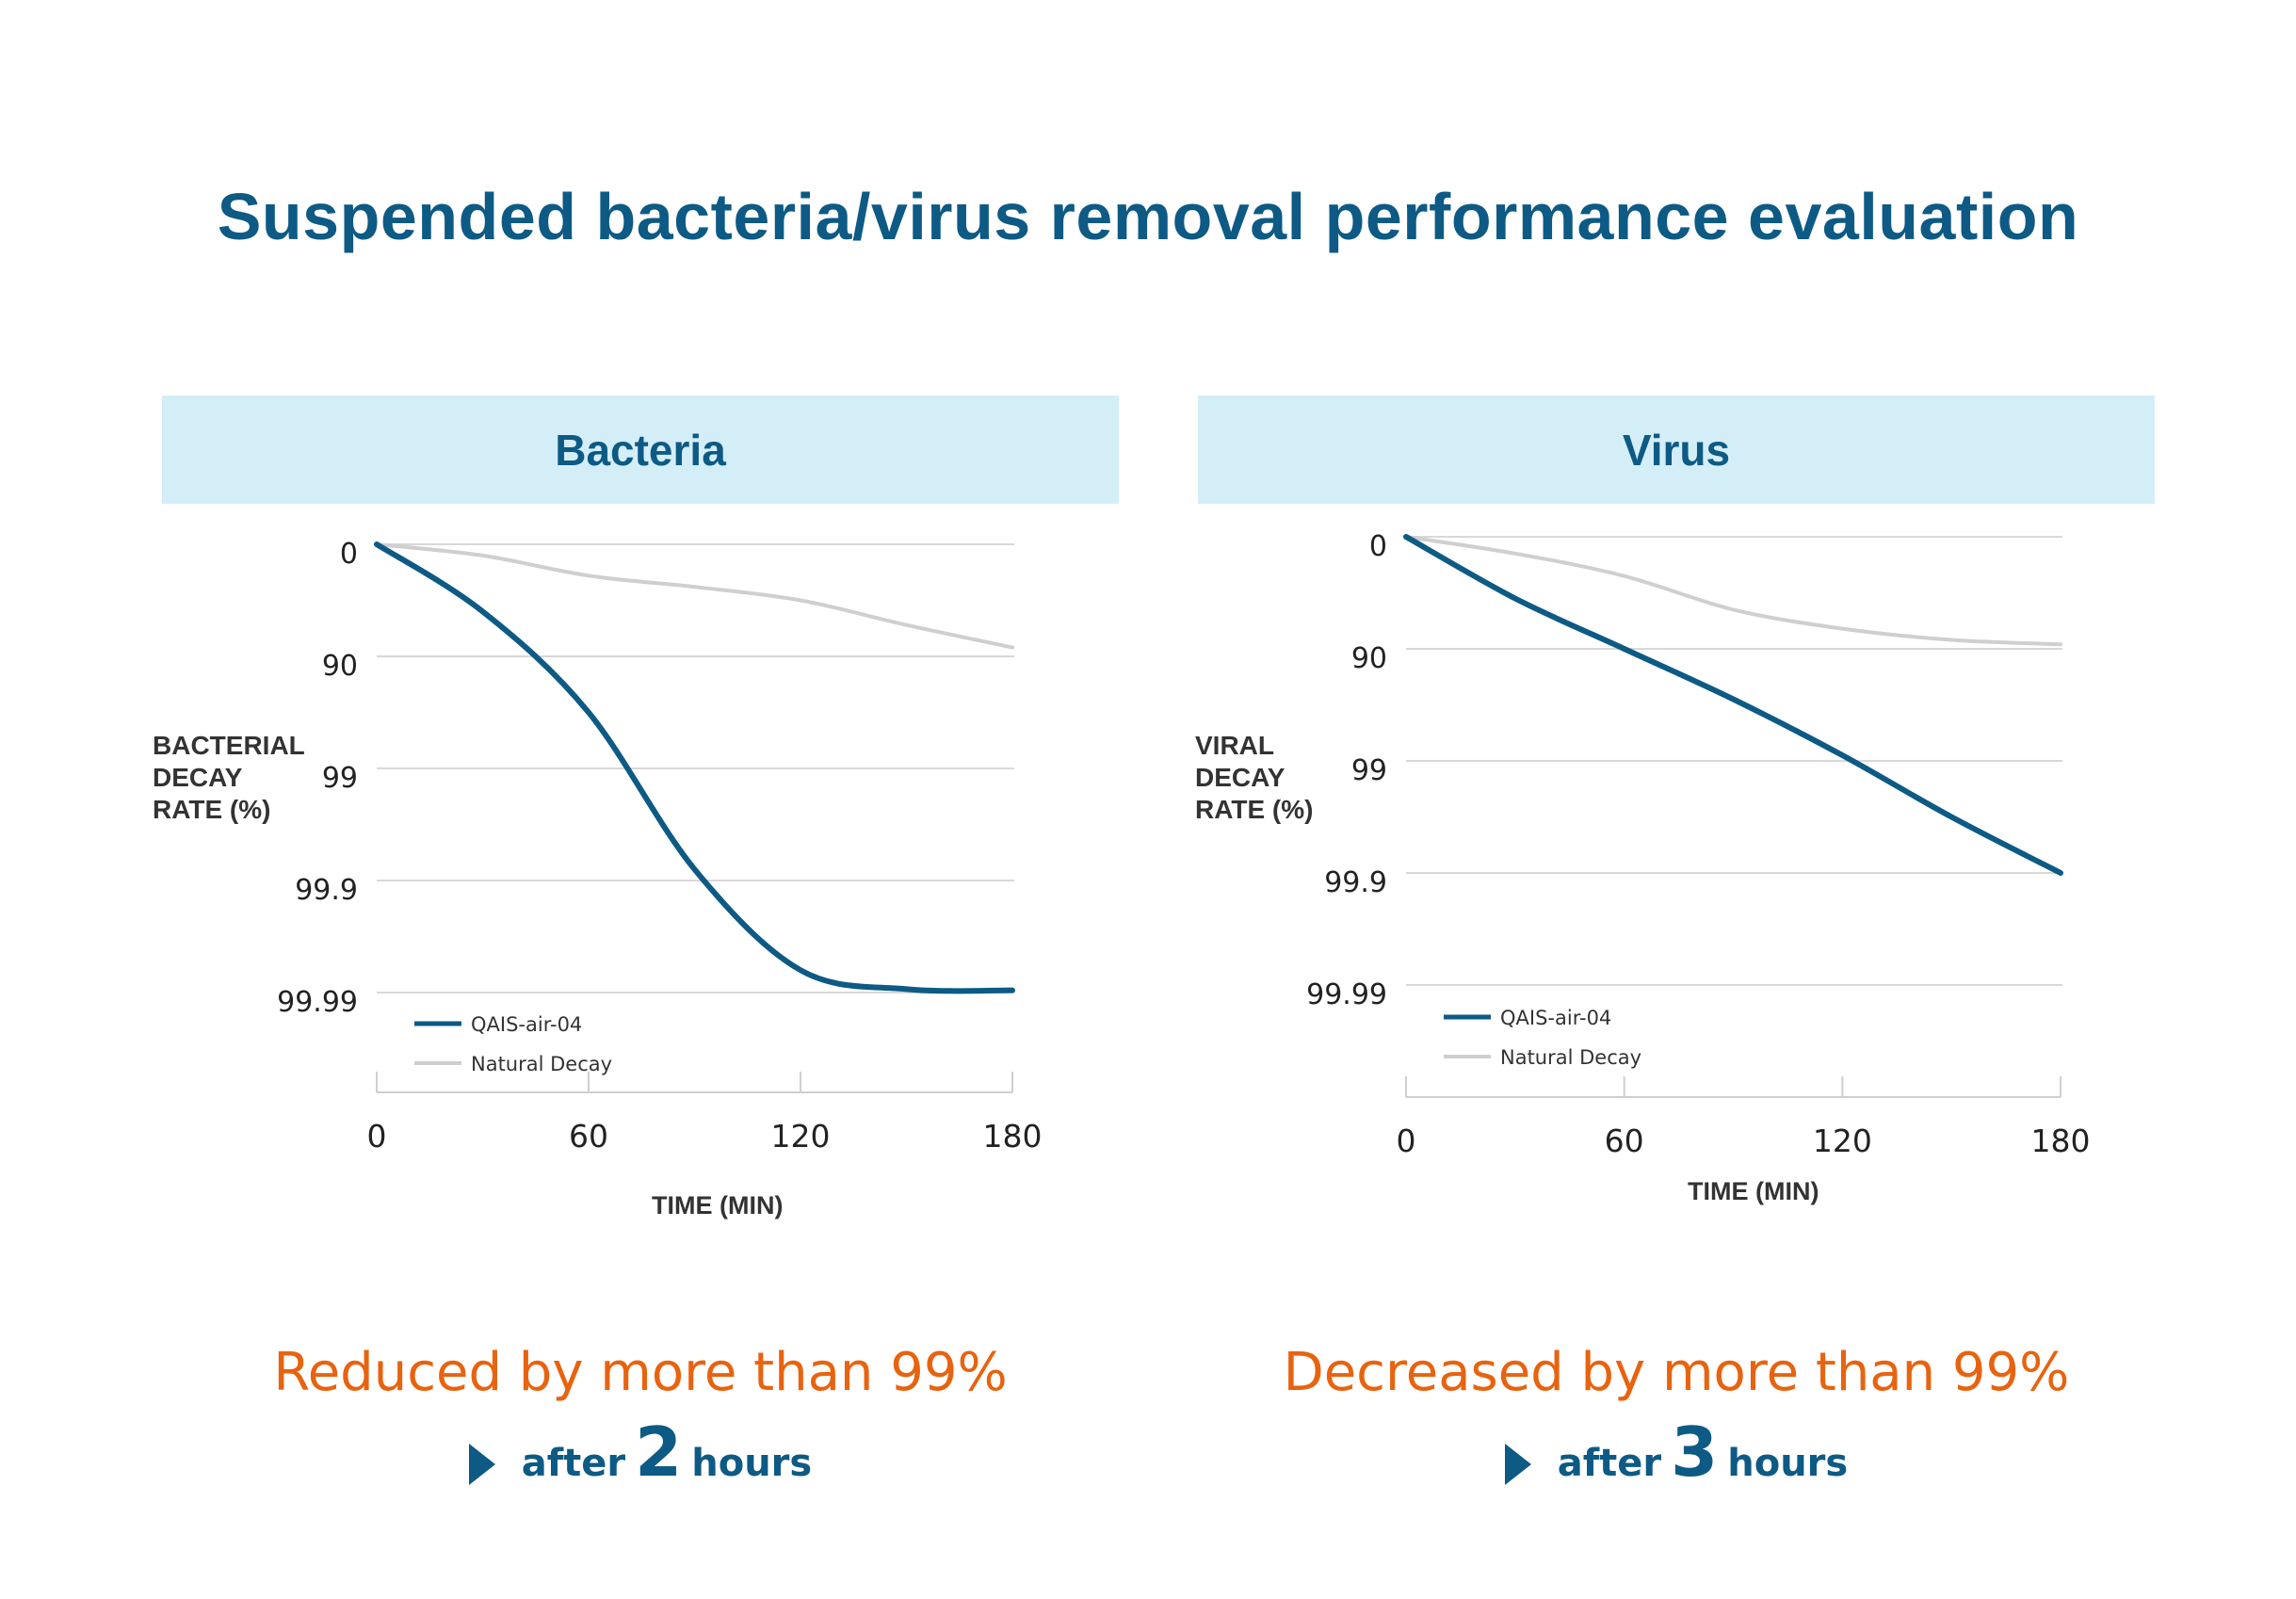 Image resolution: width=2296 pixels, height=1599 pixels. What do you see at coordinates (1676, 1372) in the screenshot?
I see `virus-result-text: Decreased by more than 99%` at bounding box center [1676, 1372].